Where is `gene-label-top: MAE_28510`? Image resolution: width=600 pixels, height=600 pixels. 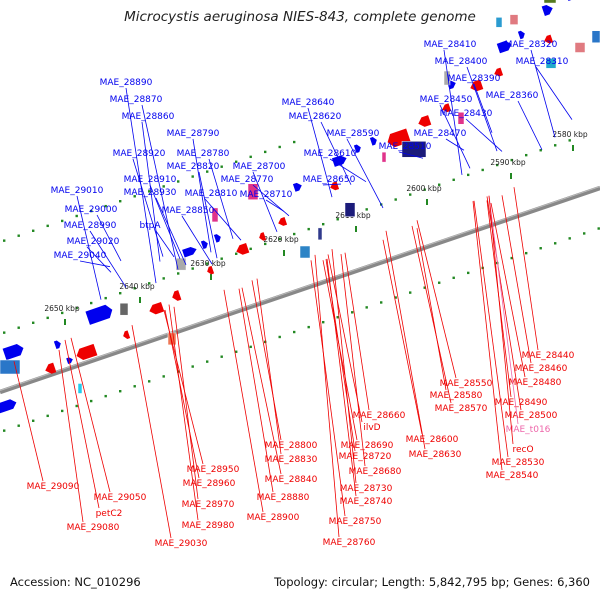
gene-label-top: MAE_28510 is located at coordinates (405, 147).